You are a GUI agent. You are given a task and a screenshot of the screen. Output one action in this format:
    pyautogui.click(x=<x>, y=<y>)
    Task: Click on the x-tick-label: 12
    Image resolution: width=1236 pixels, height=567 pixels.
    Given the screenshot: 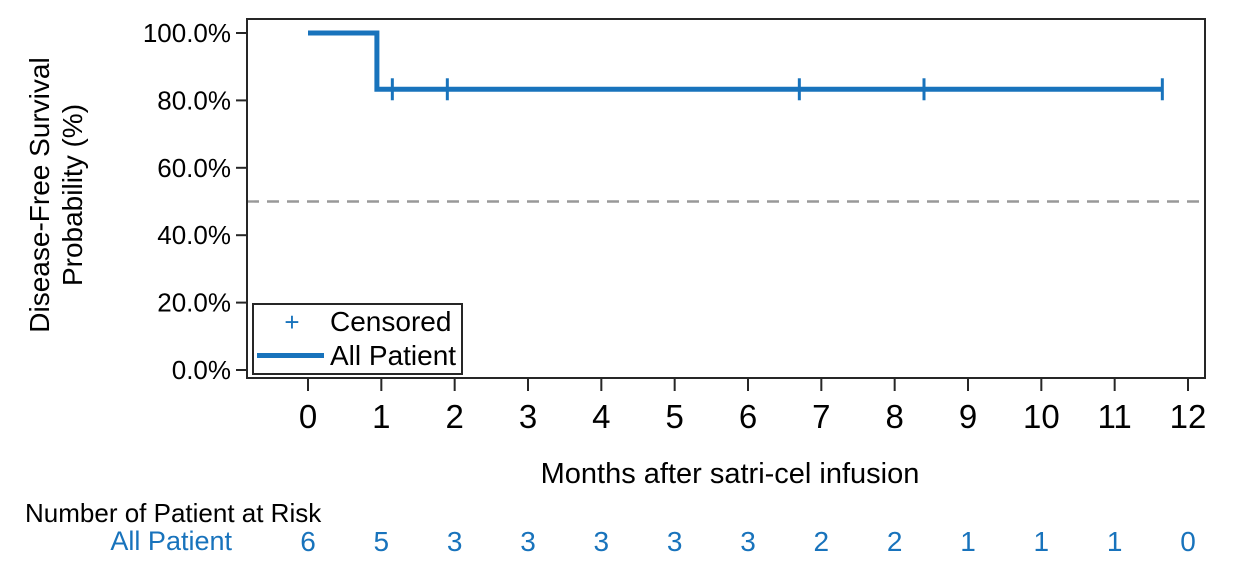 What is the action you would take?
    pyautogui.click(x=1188, y=416)
    